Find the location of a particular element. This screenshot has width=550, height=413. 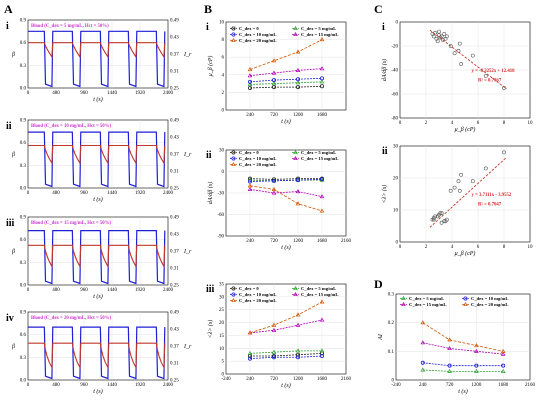

panel-c-i-fit-r2: R² = 0.7367 is located at coordinates (490, 81).